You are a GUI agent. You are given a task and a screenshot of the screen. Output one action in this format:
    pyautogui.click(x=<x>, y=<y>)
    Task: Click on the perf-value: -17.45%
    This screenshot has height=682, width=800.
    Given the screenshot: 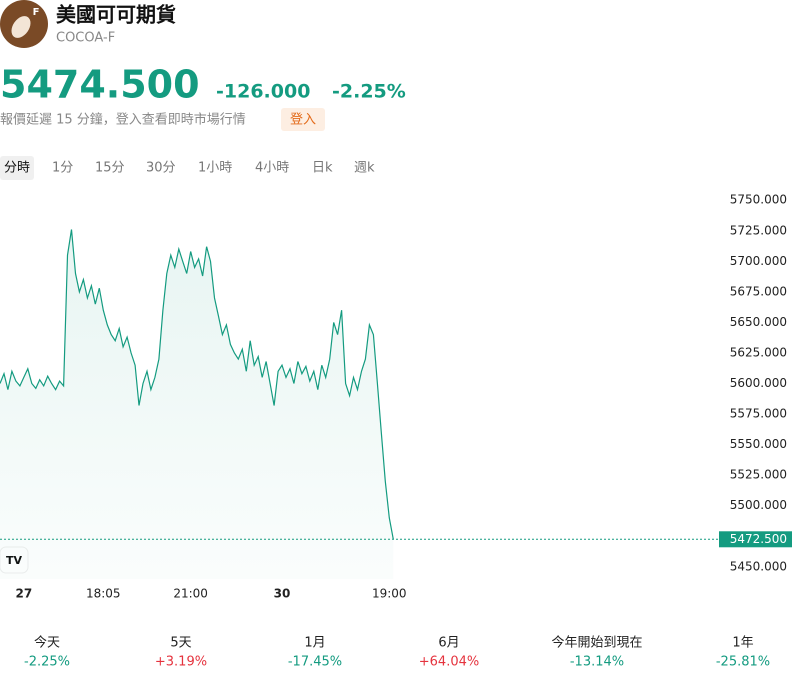 What is the action you would take?
    pyautogui.click(x=315, y=662)
    